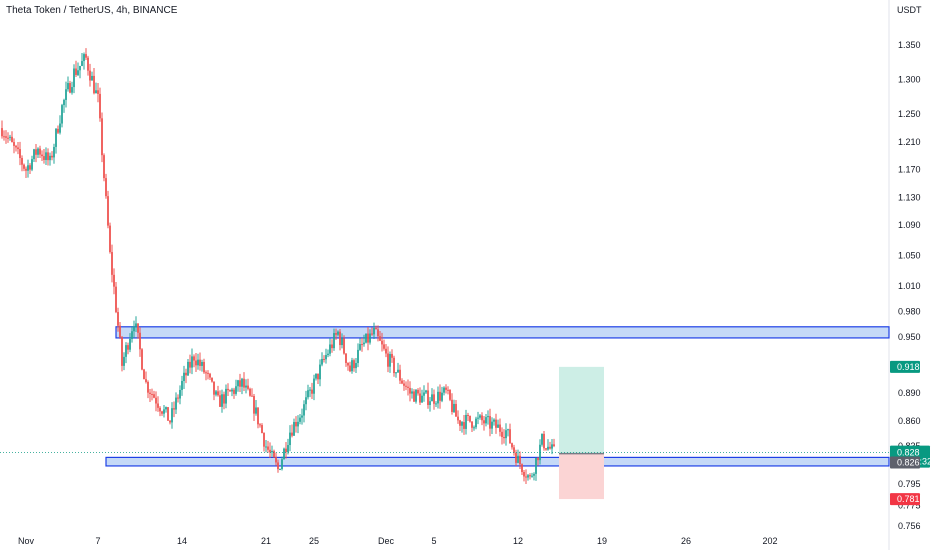 This screenshot has height=550, width=932. What do you see at coordinates (602, 541) in the screenshot?
I see `time-tick-label: 19` at bounding box center [602, 541].